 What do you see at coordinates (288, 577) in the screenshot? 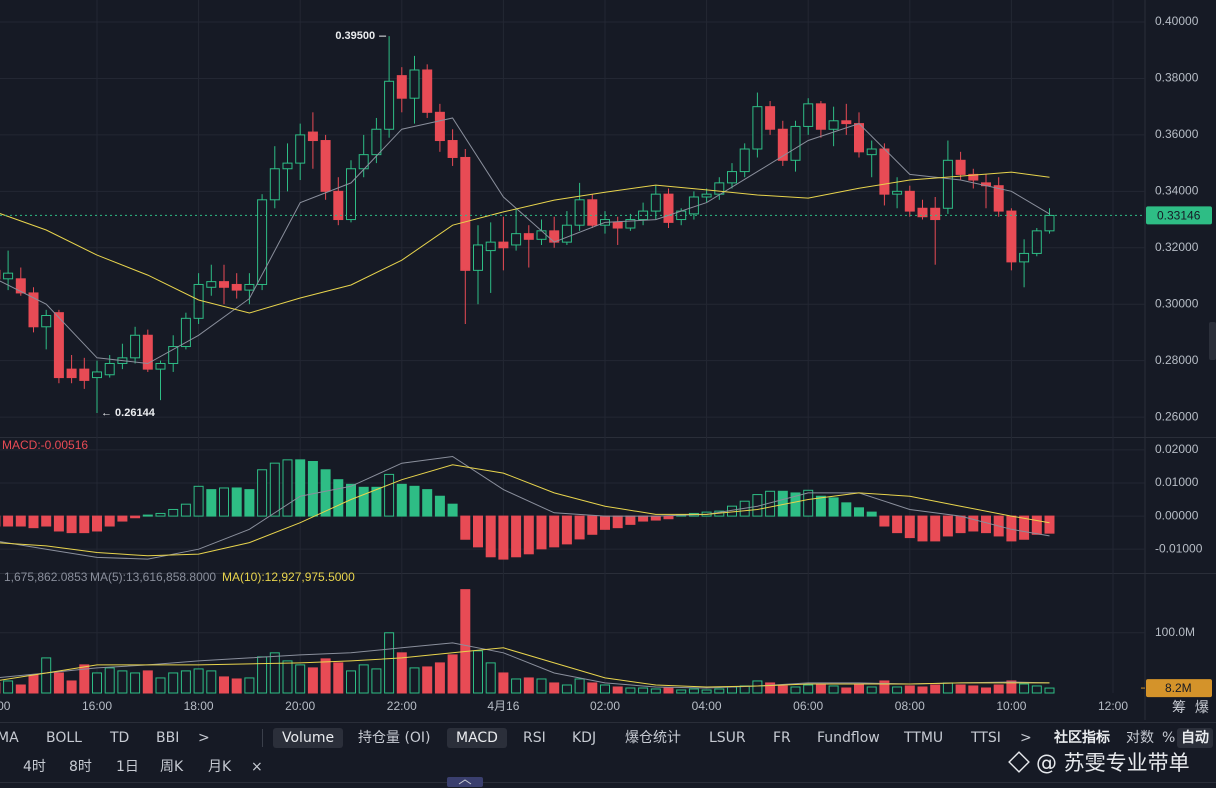
I see `volume-header: MA(10):12,927,975.5000` at bounding box center [288, 577].